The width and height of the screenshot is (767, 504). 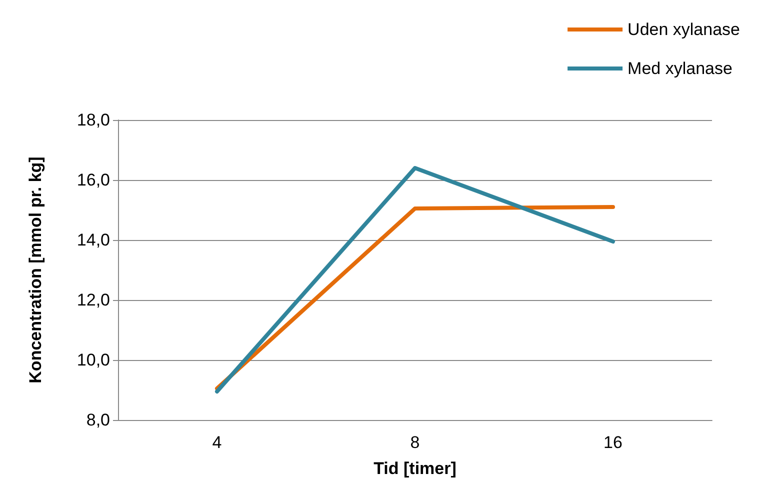 What do you see at coordinates (613, 442) in the screenshot?
I see `x-tick-label: 16` at bounding box center [613, 442].